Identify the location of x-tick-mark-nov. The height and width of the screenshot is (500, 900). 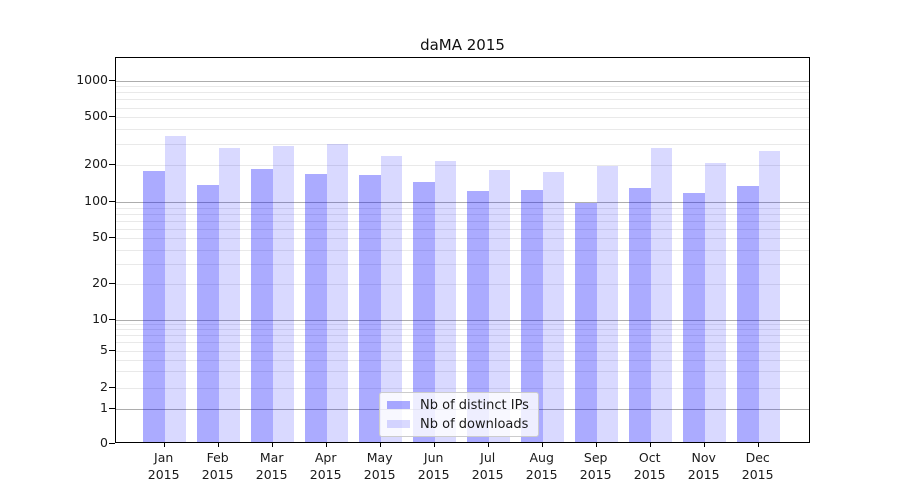
(704, 445).